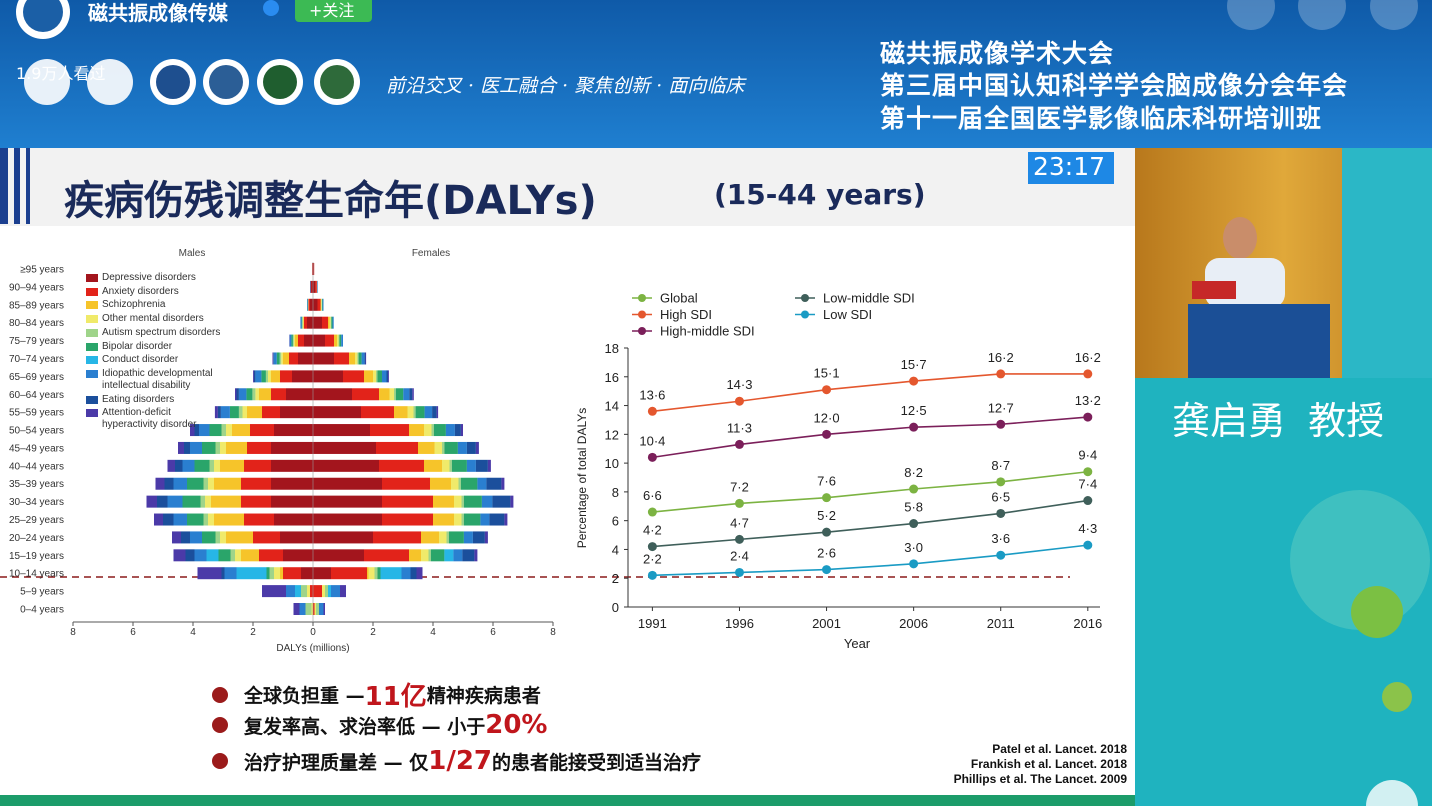 This screenshot has width=1432, height=806. What do you see at coordinates (336, 762) in the screenshot?
I see `bullet-text: 治疗护理质量差 — 仅` at bounding box center [336, 762].